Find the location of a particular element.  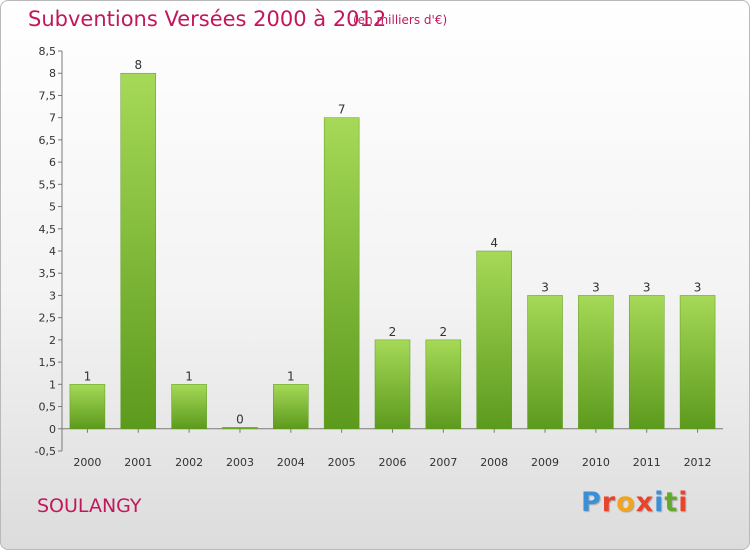

x-tick-label-2007: 2007 is located at coordinates (443, 462).